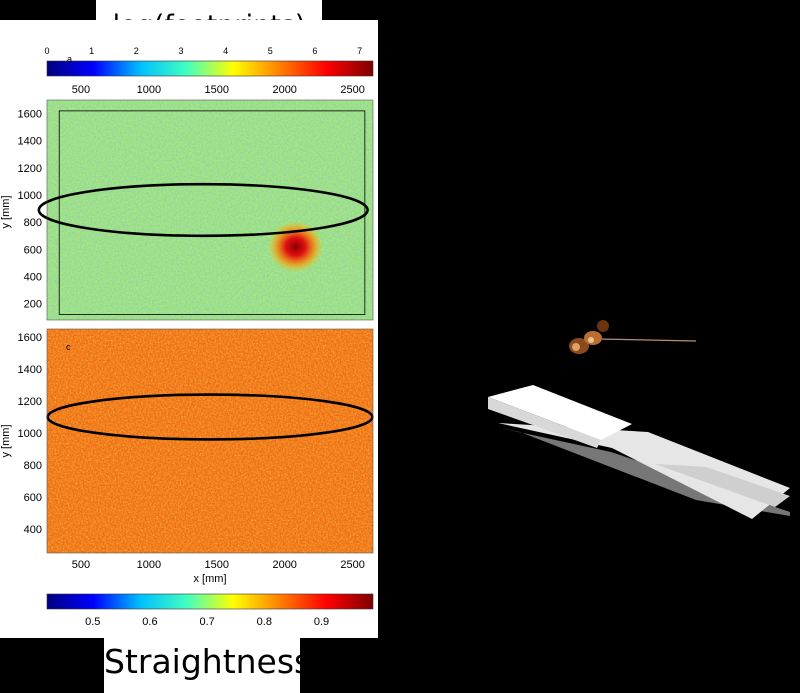 Image resolution: width=800 pixels, height=693 pixels. I want to click on arena-boundary, so click(212, 212).